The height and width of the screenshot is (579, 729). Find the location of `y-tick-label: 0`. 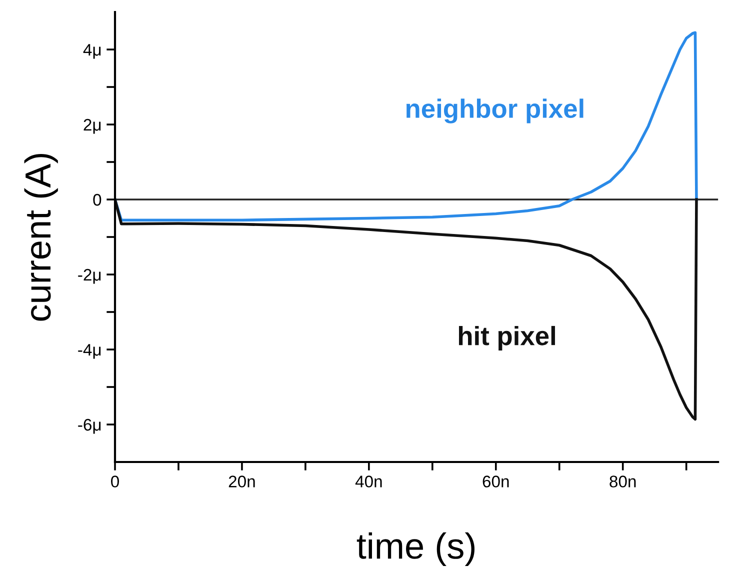

y-tick-label: 0 is located at coordinates (97, 200).